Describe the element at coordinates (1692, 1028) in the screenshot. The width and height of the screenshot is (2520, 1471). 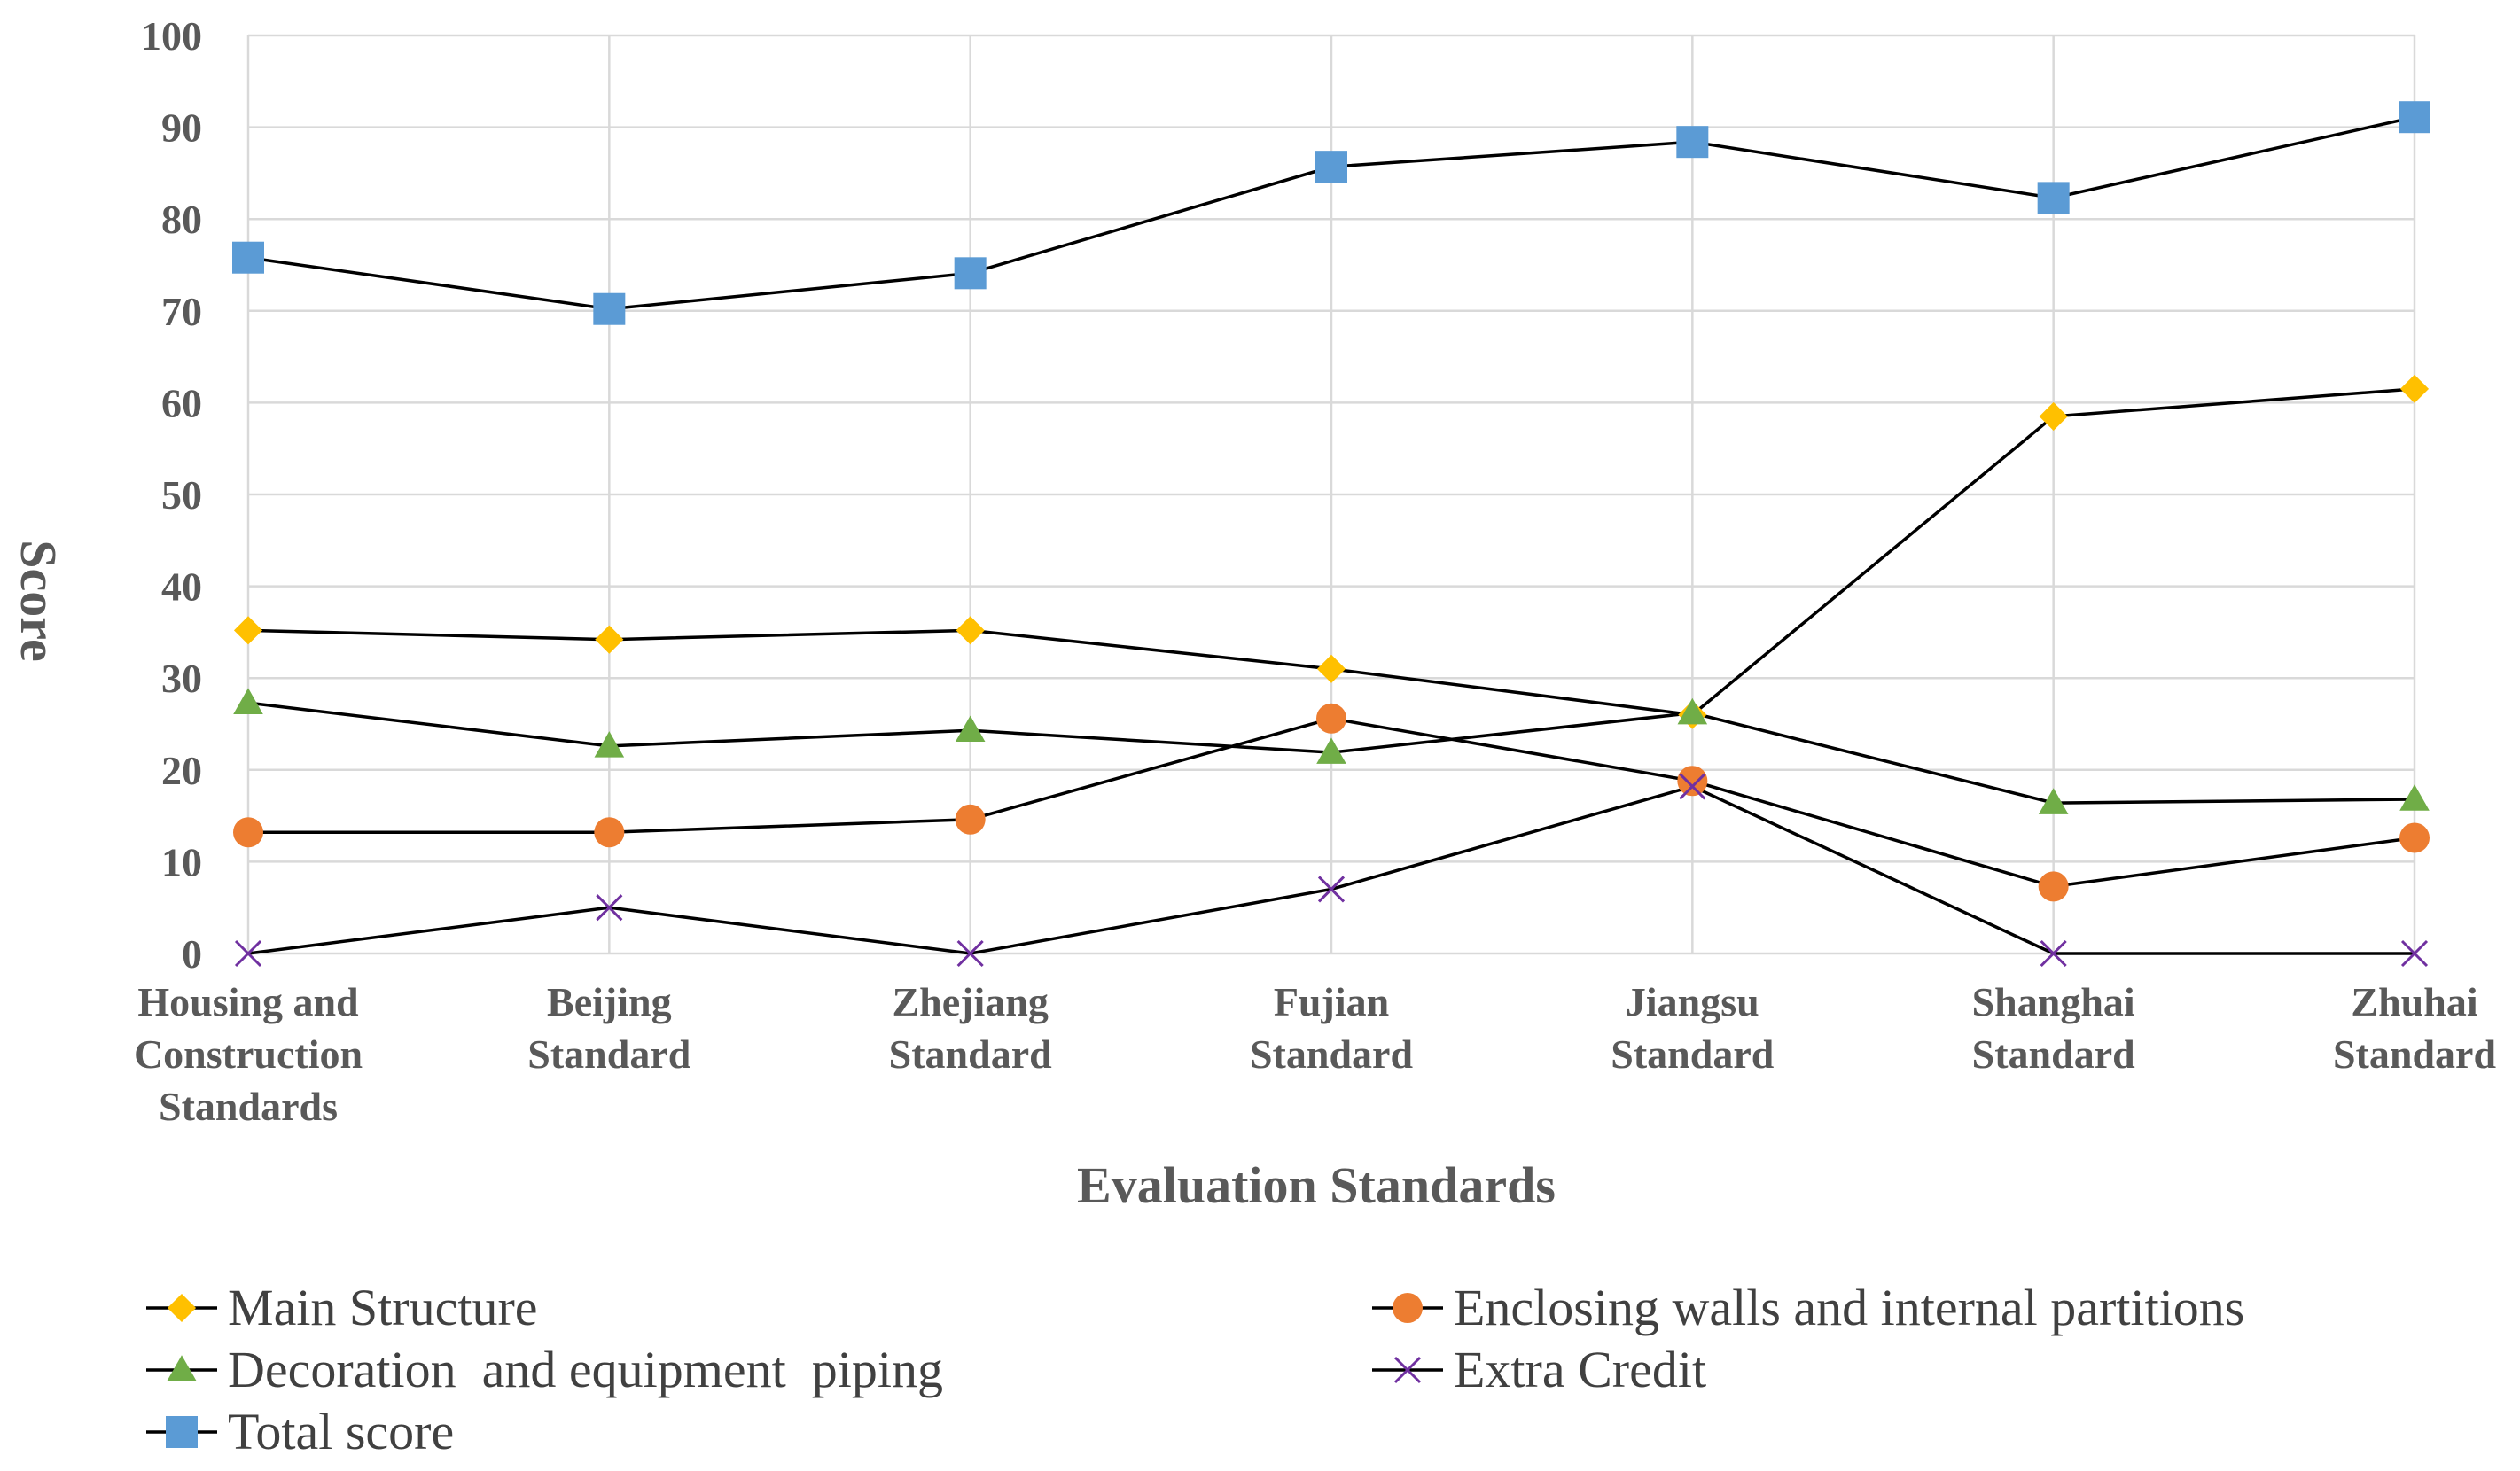
I see `x-tick-label: Jiangsu Standard` at that location.